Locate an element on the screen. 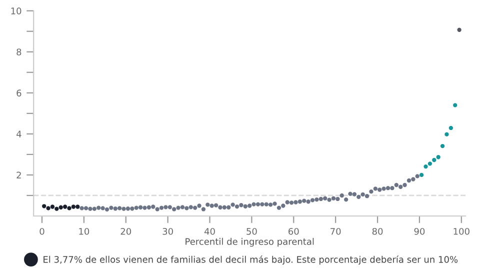  x-tick-label: 40 is located at coordinates (209, 231).